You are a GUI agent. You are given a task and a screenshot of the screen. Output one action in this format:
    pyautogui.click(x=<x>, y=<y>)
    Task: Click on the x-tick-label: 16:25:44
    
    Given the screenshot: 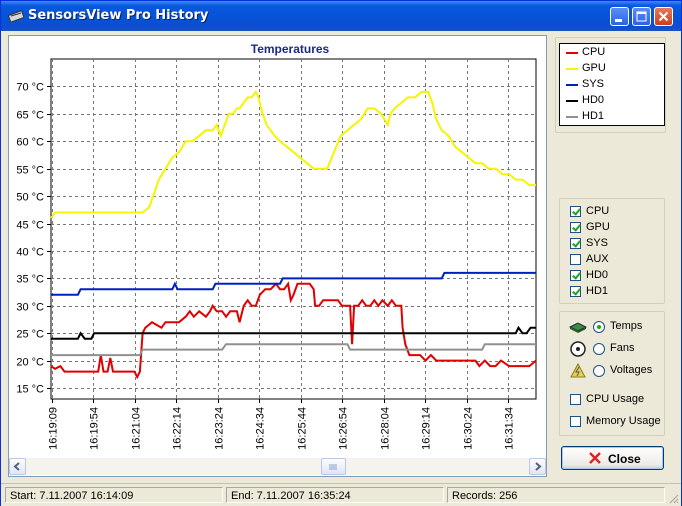 What is the action you would take?
    pyautogui.click(x=303, y=428)
    